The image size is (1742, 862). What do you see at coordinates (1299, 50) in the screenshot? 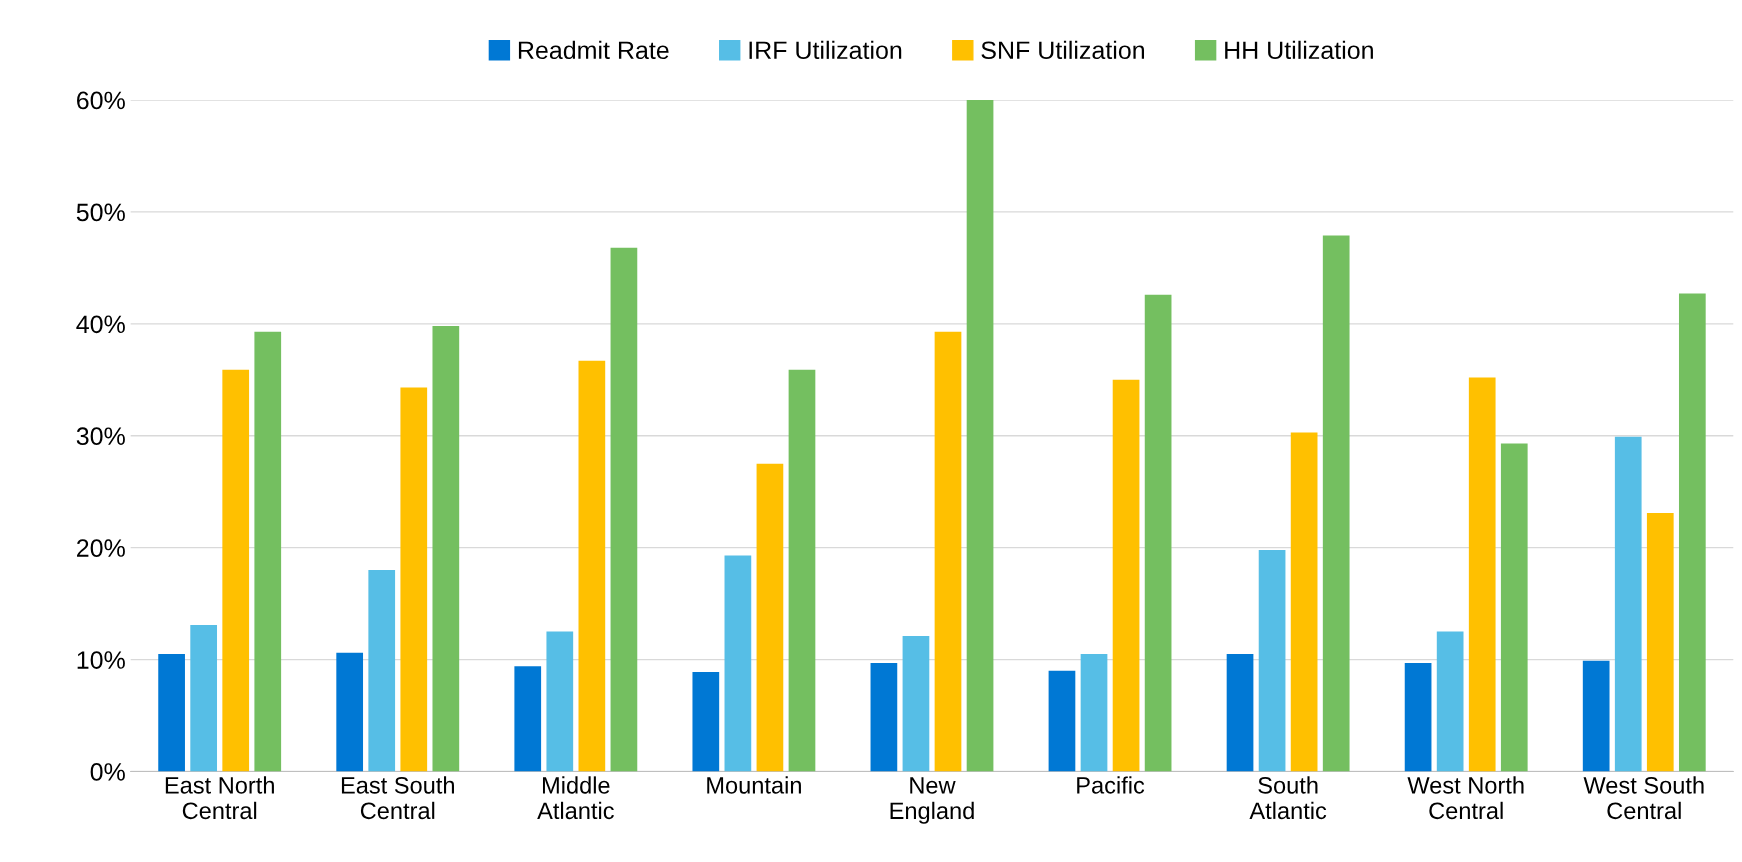
I see `legend-label: HH Utilization` at bounding box center [1299, 50].